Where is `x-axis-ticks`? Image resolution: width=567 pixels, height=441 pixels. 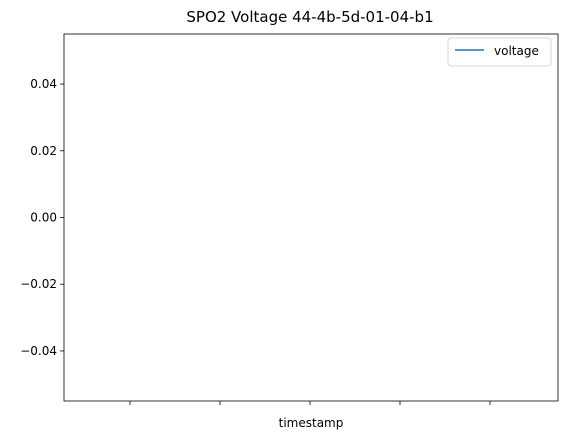
x-axis-ticks is located at coordinates (310, 403).